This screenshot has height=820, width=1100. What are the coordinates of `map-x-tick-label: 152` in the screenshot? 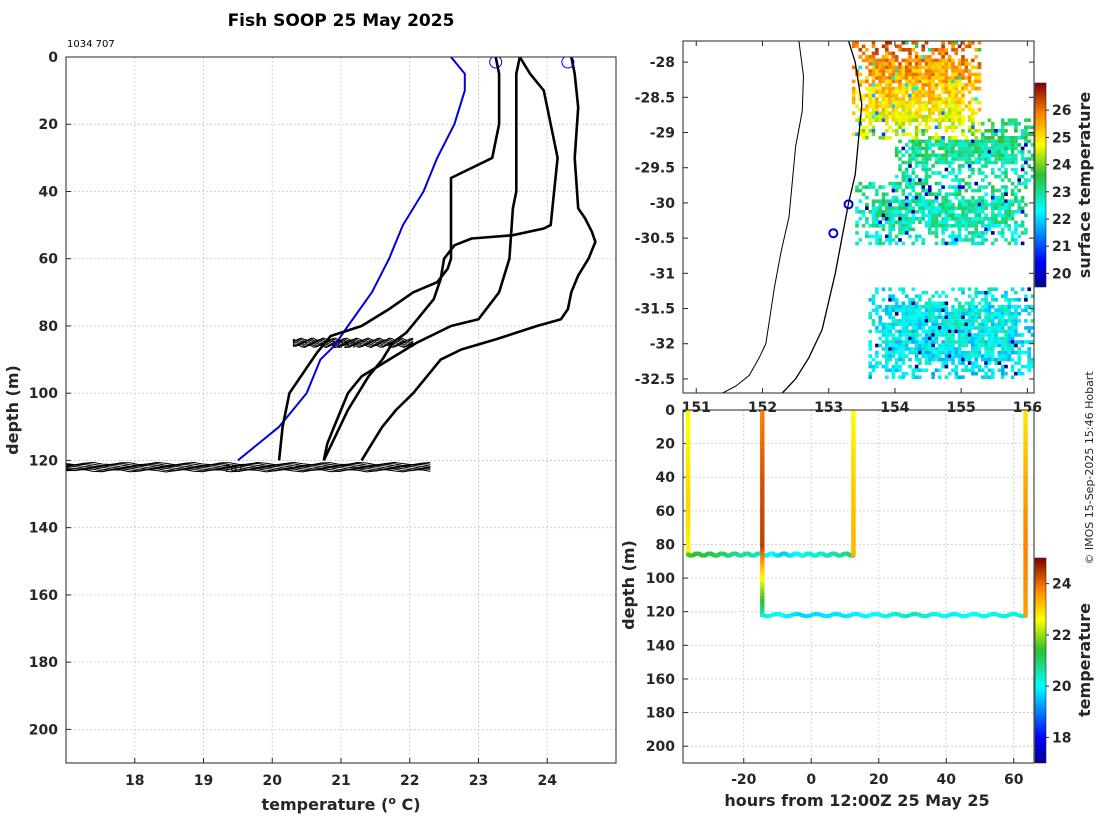 It's located at (762, 408).